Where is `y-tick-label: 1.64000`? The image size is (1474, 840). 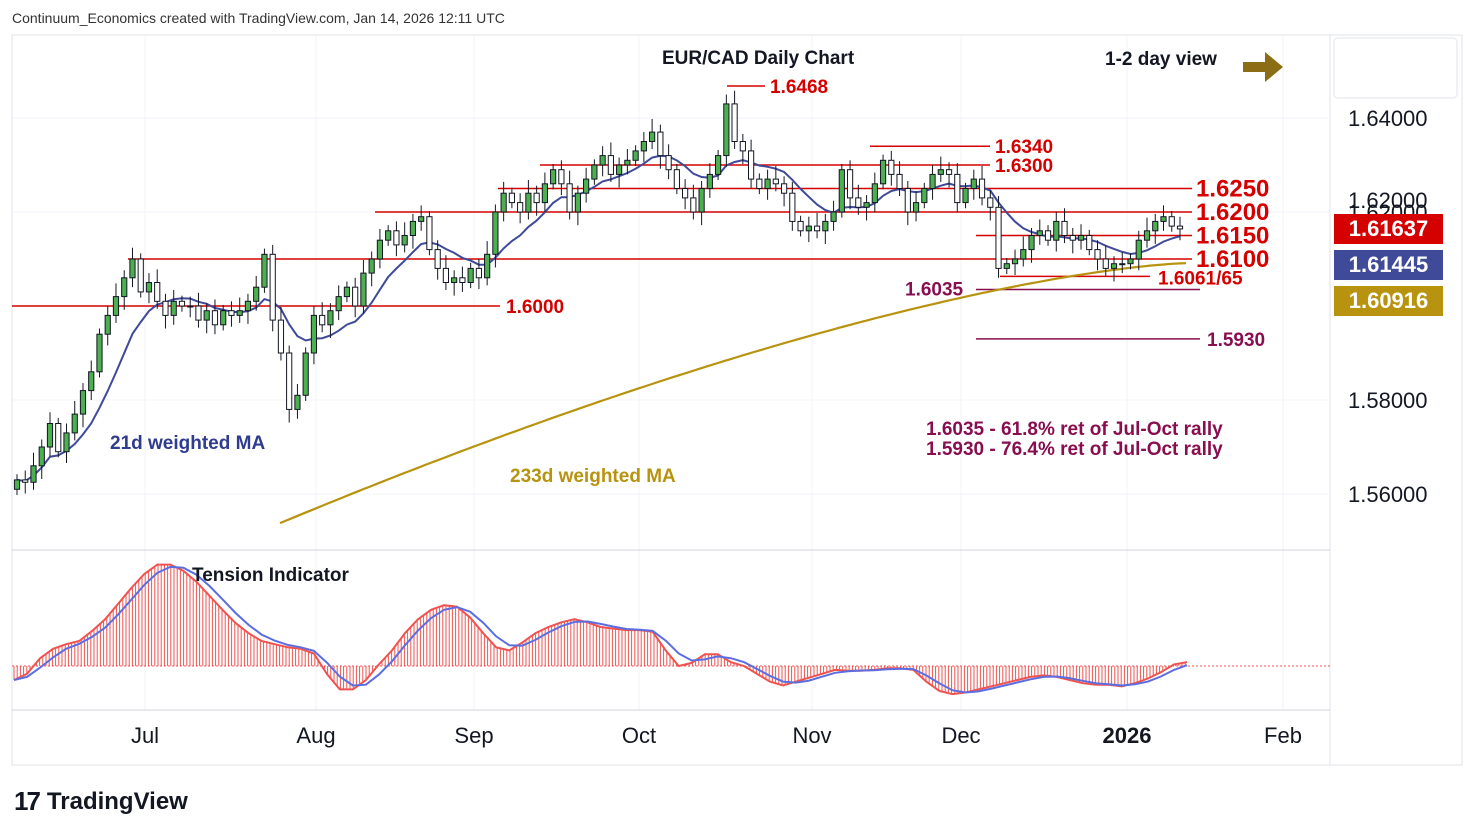
y-tick-label: 1.64000 is located at coordinates (1388, 118).